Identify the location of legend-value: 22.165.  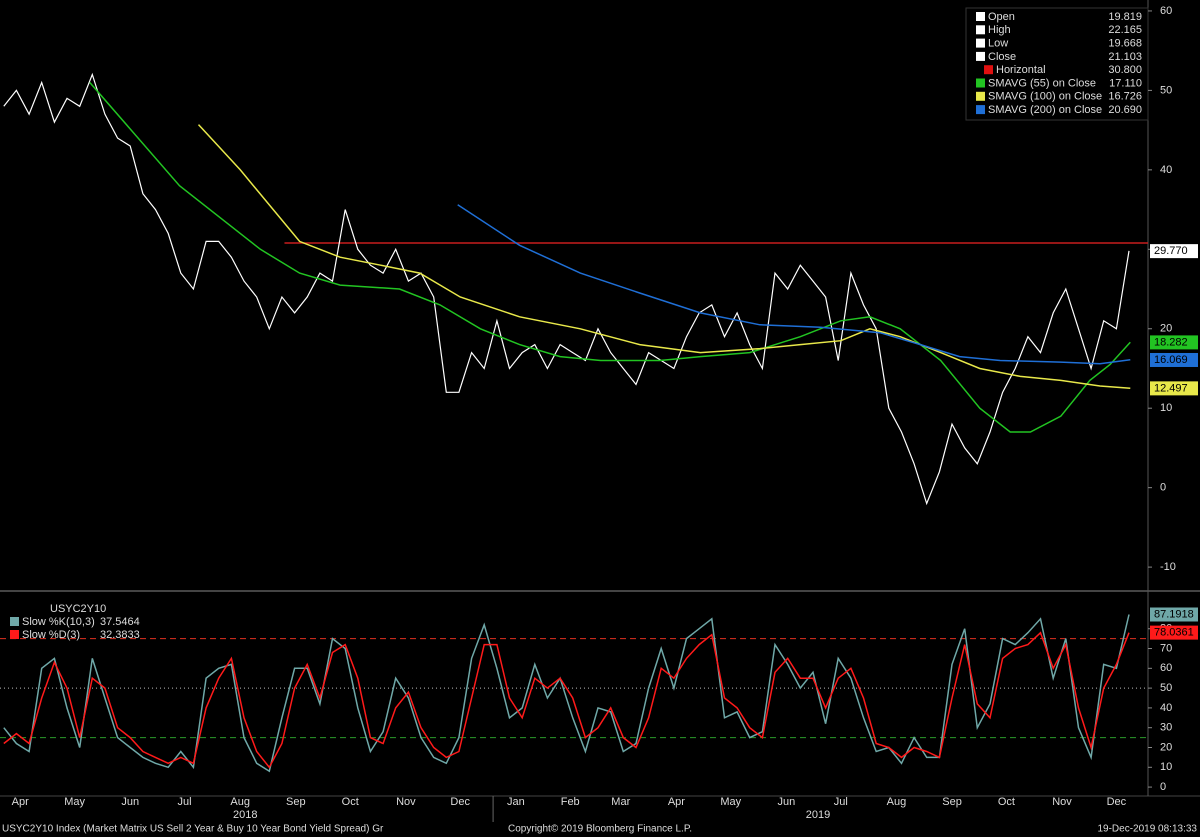
(1125, 30).